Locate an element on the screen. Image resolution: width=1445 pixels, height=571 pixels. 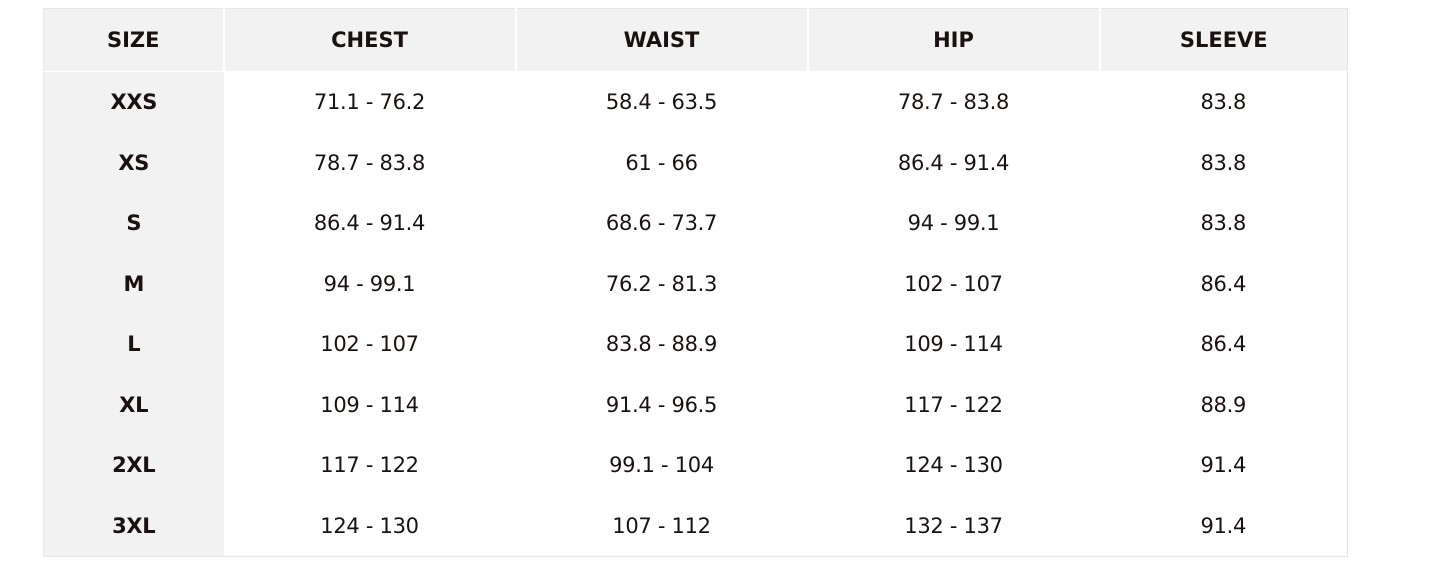
size-label: S is located at coordinates (133, 223).